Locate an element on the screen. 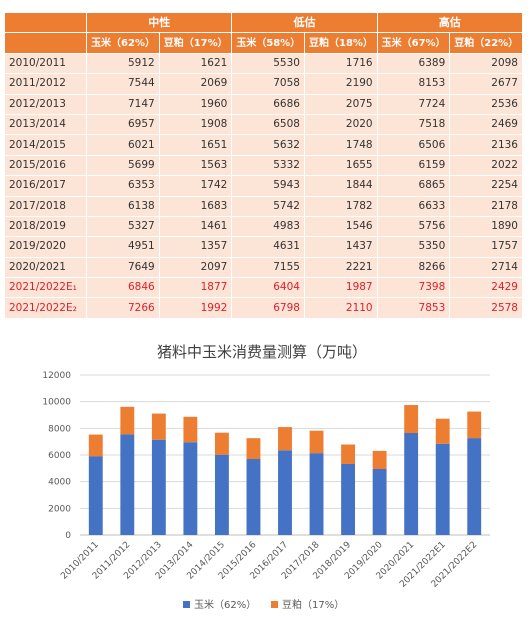 The image size is (529, 619). value-cell: 7649 is located at coordinates (123, 268).